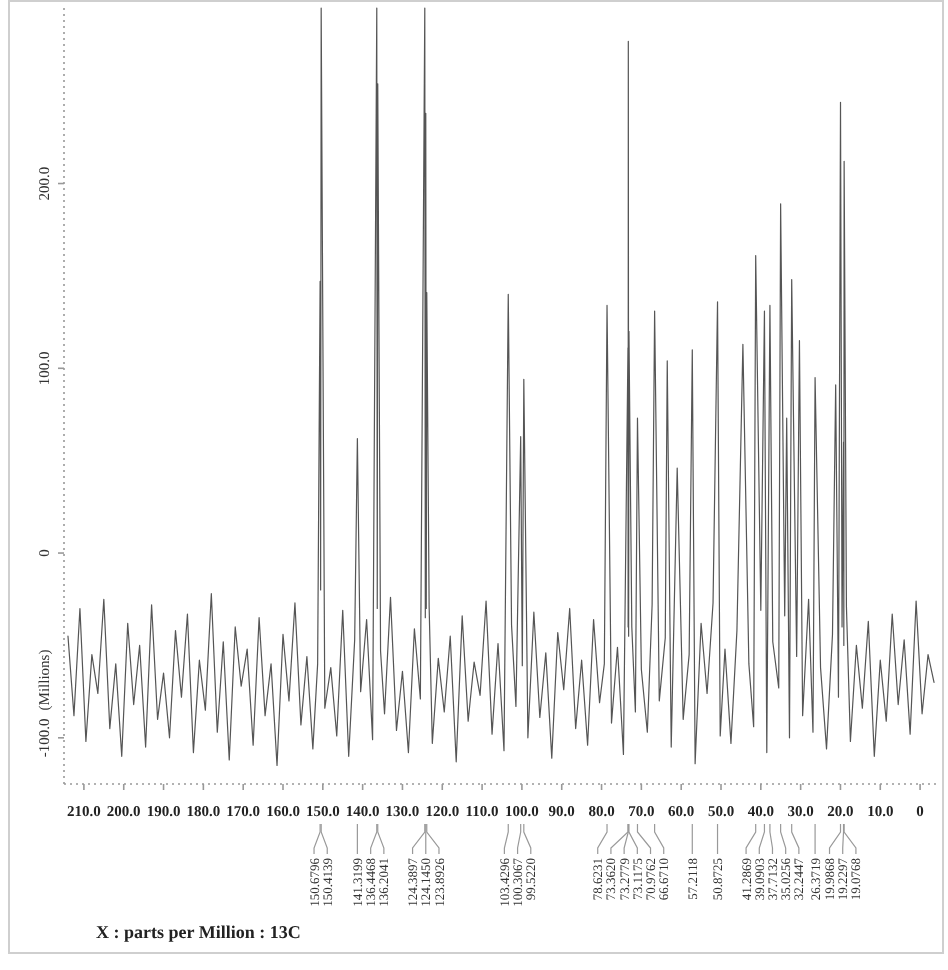 The image size is (948, 970). Describe the element at coordinates (198, 932) in the screenshot. I see `text: X : parts per Million : 13C` at that location.